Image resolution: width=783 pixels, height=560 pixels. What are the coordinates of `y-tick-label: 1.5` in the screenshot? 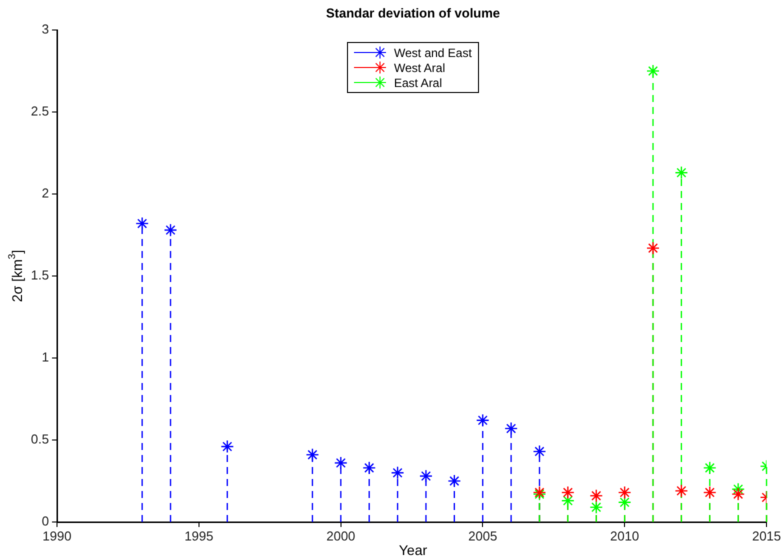 It's located at (39, 275).